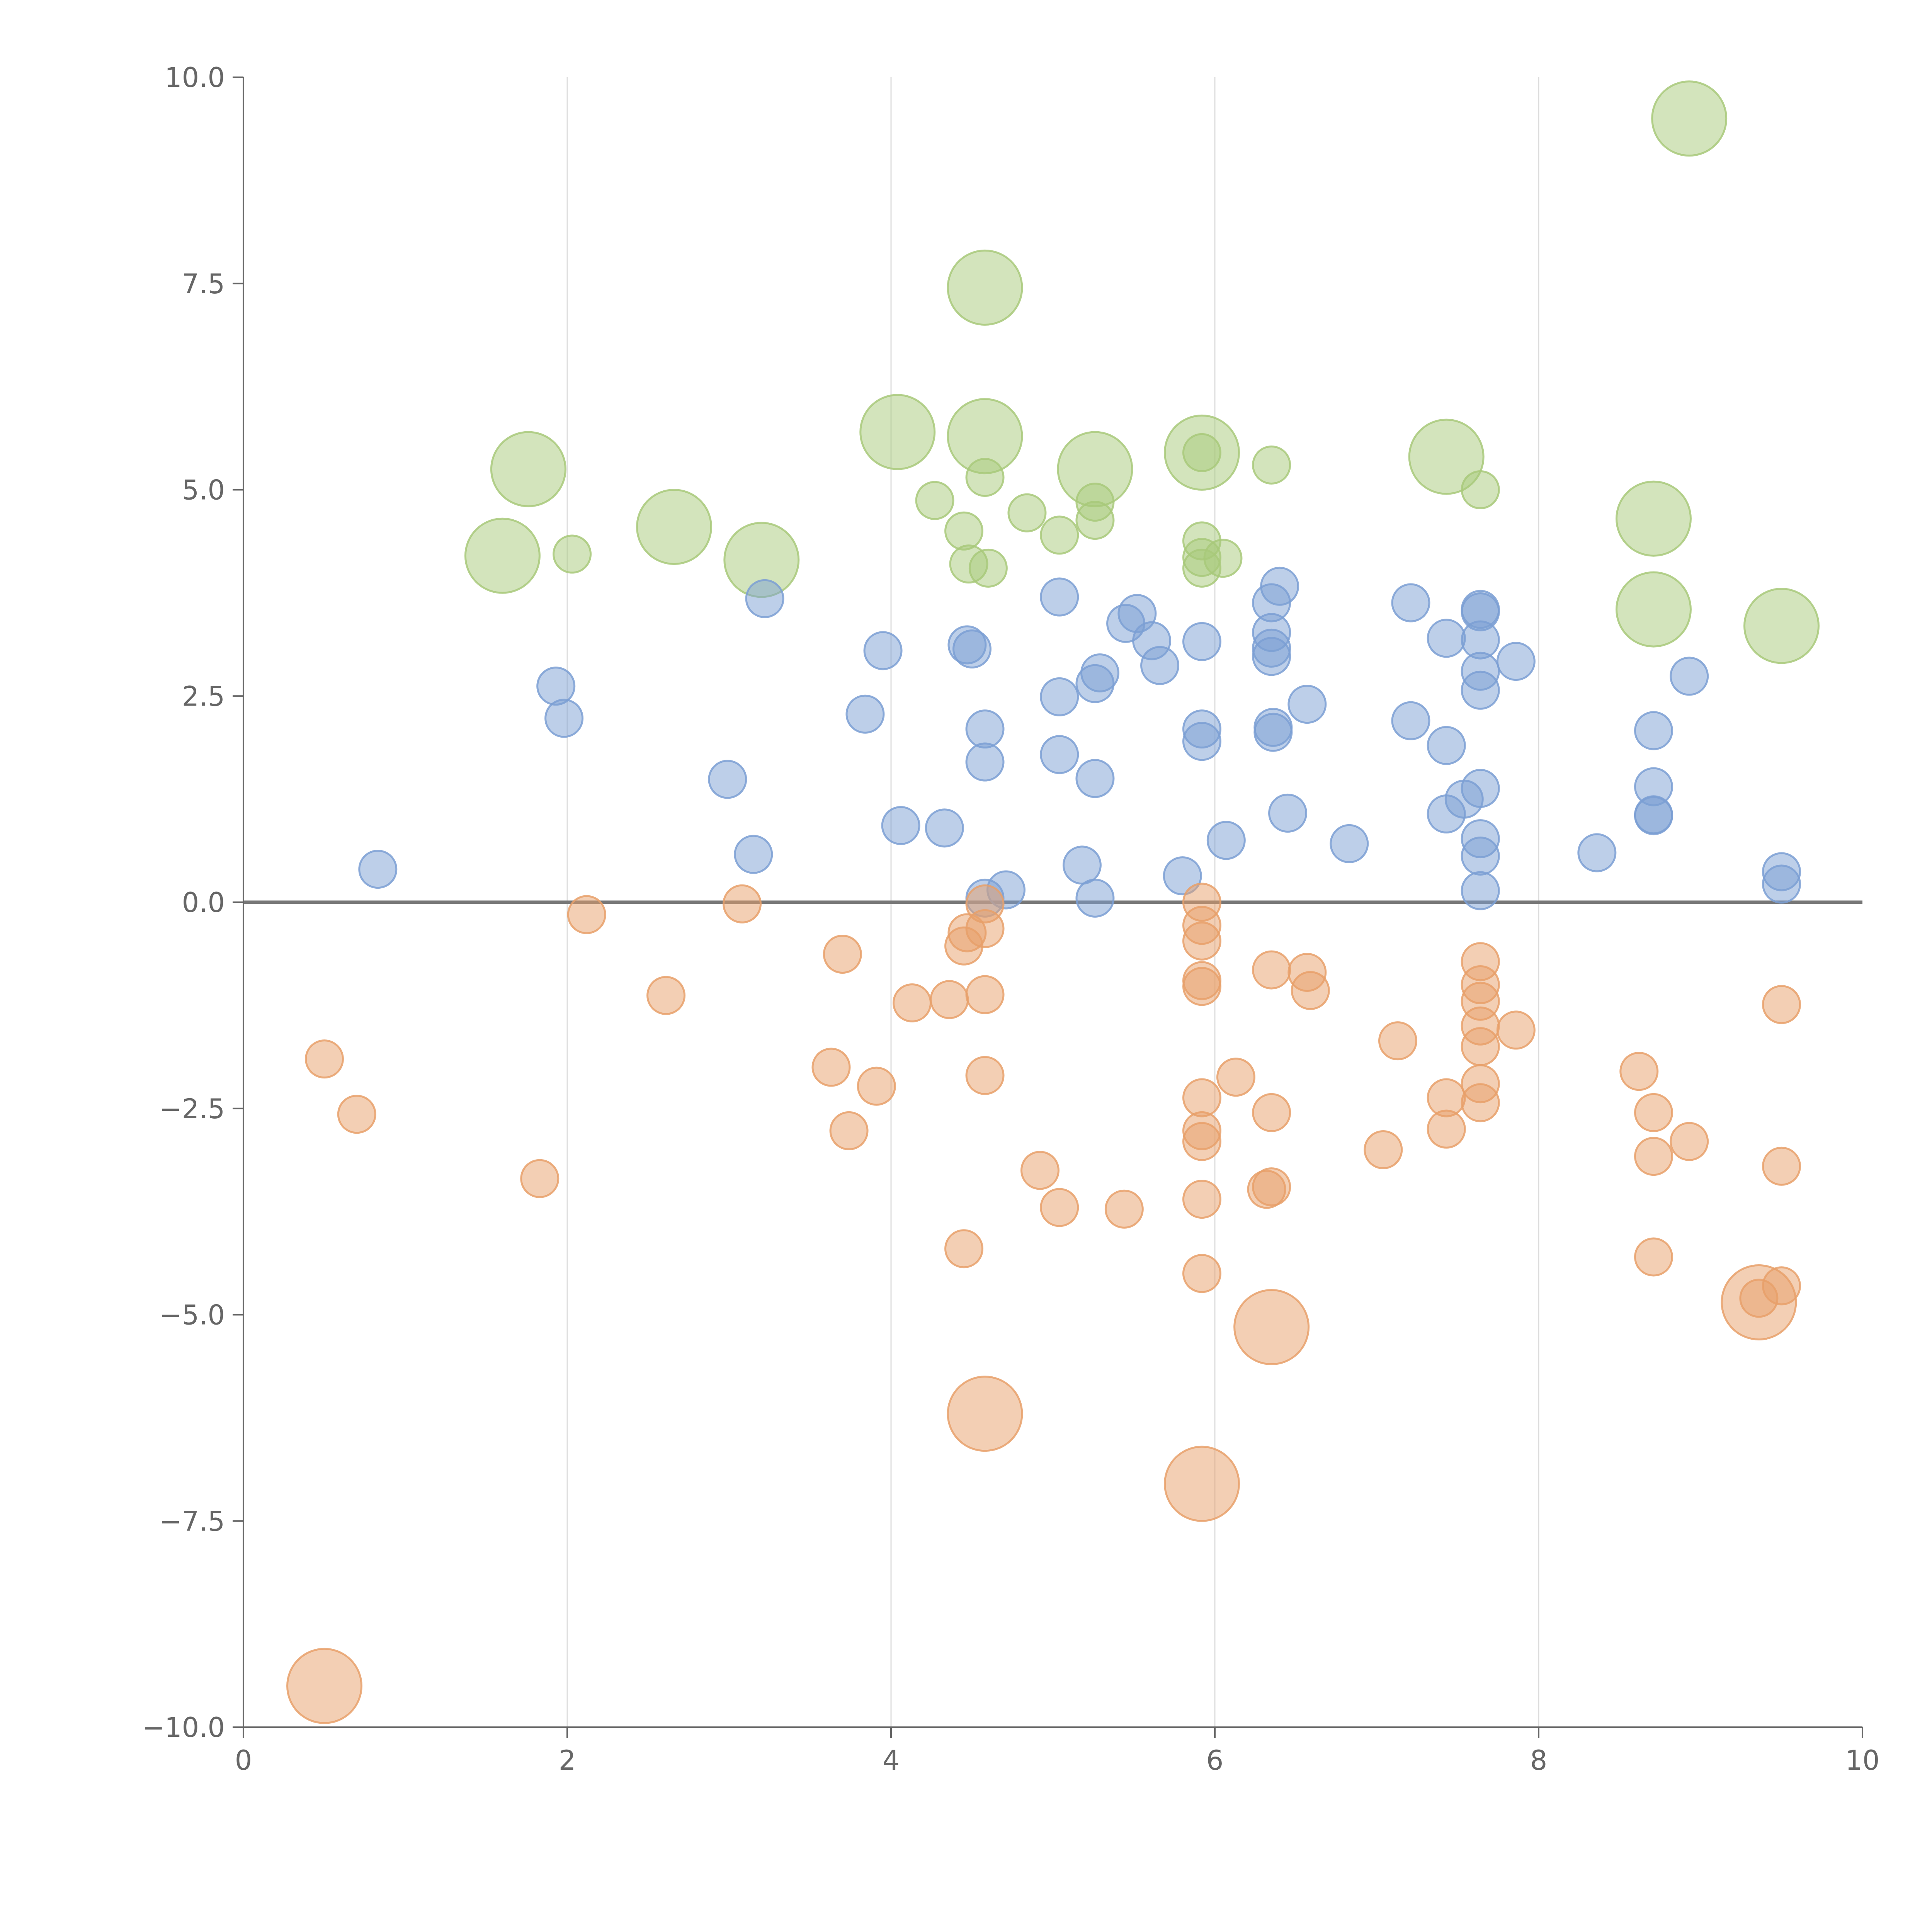  Describe the element at coordinates (1215, 1760) in the screenshot. I see `x-tick-label: 6` at that location.